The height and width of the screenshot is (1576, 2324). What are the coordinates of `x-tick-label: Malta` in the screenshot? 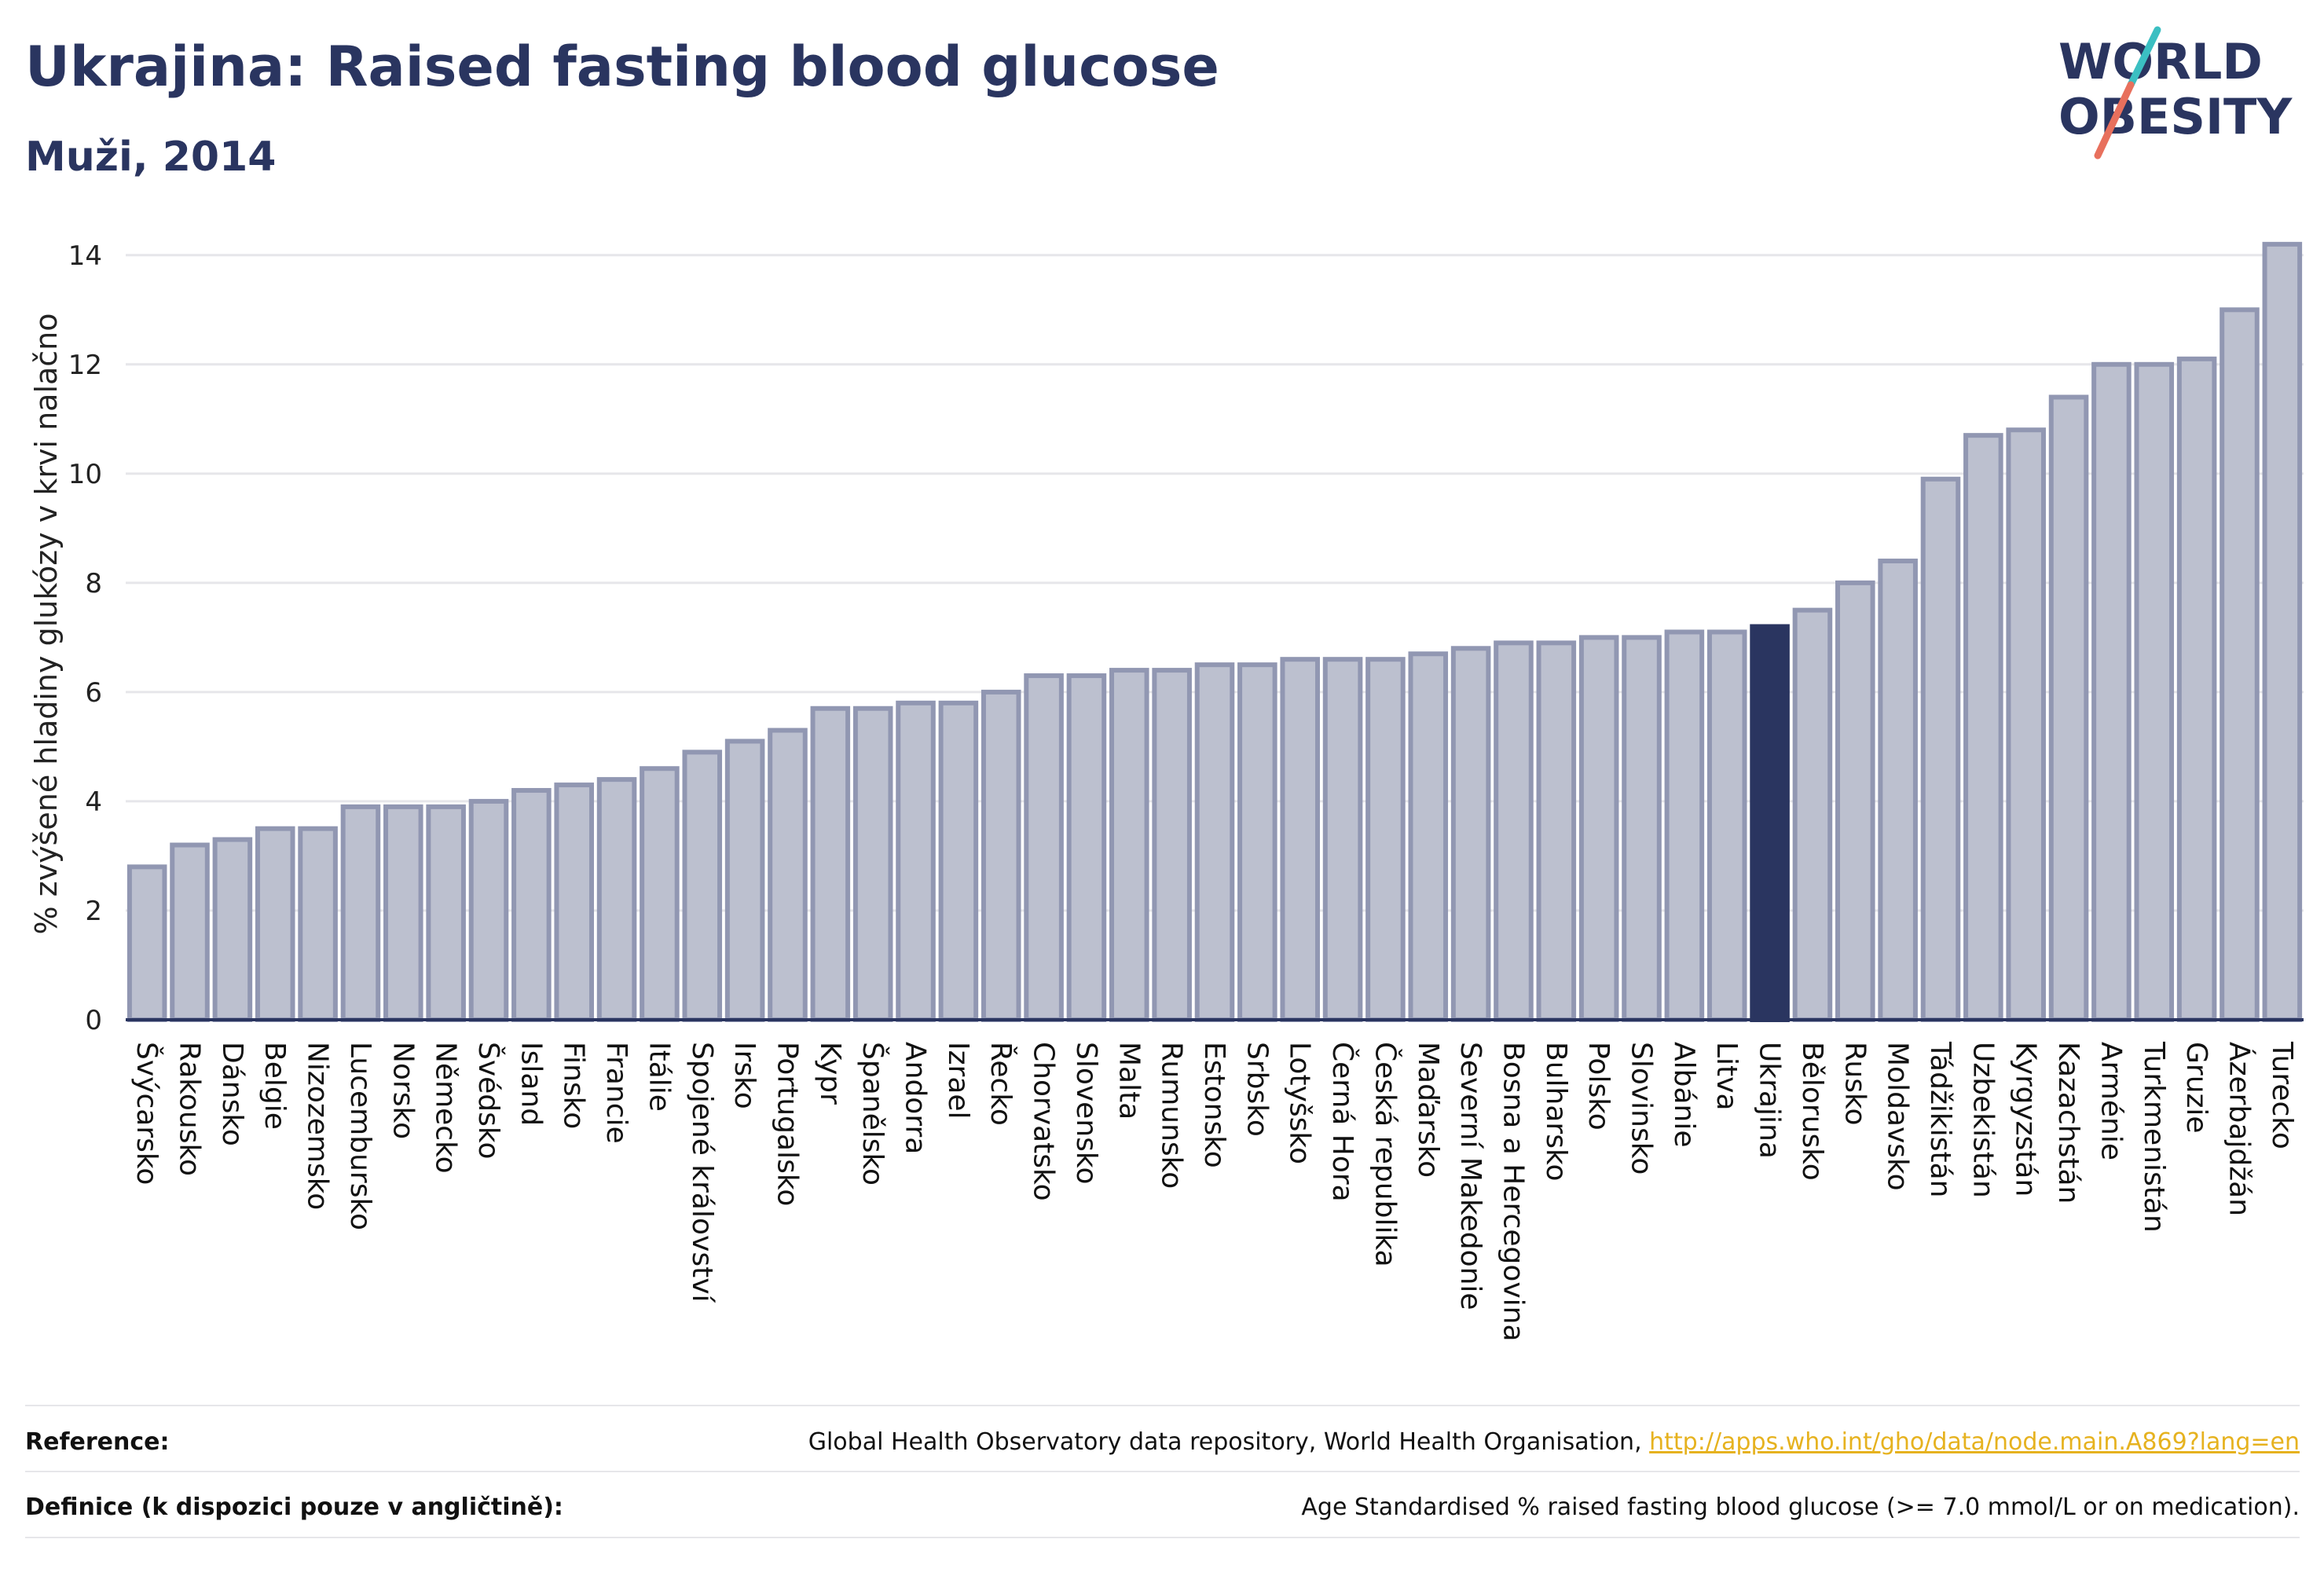 It's located at (1129, 1081).